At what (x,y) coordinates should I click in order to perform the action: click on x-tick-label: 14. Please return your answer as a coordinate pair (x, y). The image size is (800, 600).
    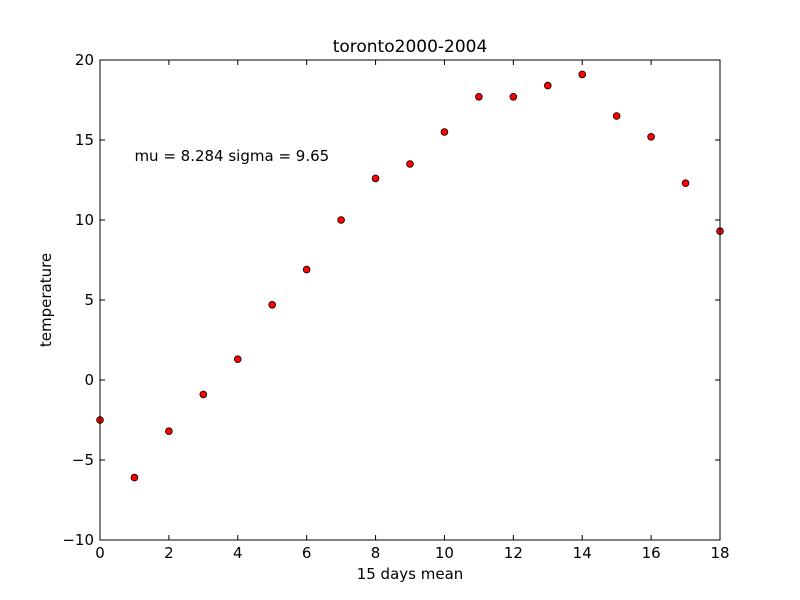
    Looking at the image, I should click on (582, 553).